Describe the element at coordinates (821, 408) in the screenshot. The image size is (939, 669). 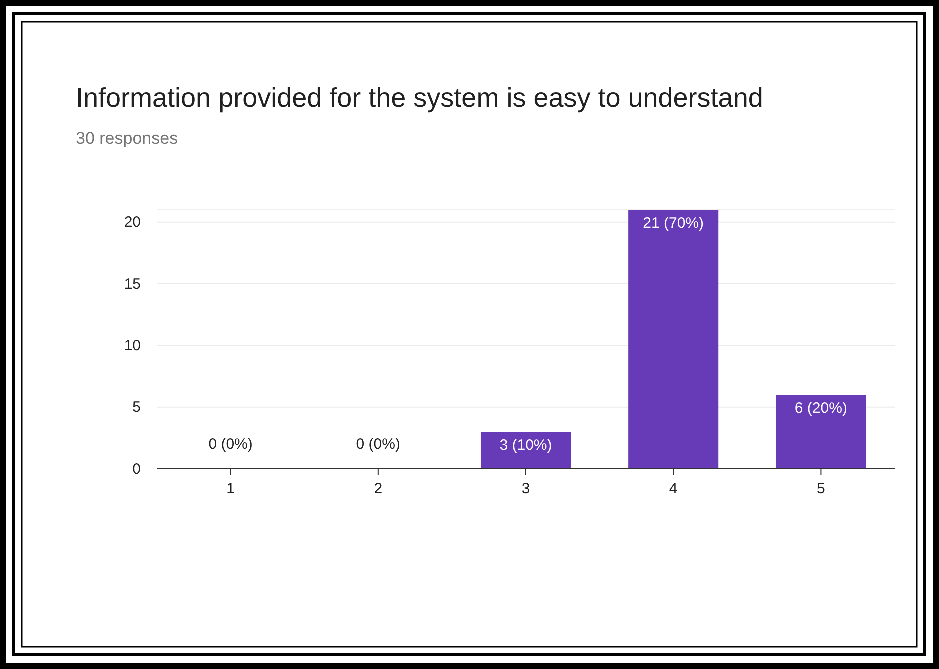
I see `data-label: 6 (20%)` at that location.